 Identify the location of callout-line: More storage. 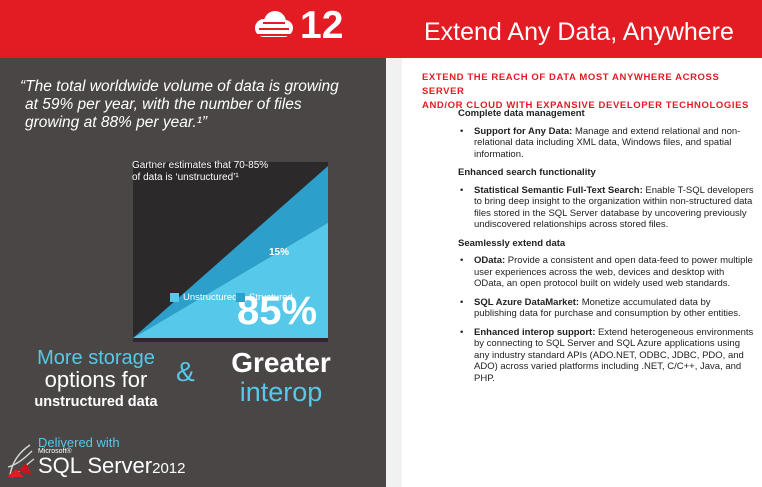
(96, 358).